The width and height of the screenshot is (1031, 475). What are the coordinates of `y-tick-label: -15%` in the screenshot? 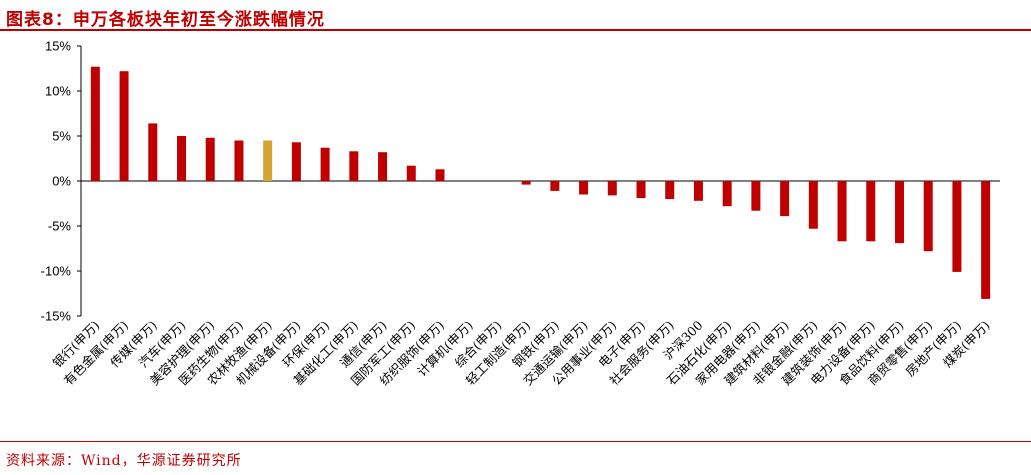 It's located at (56, 316).